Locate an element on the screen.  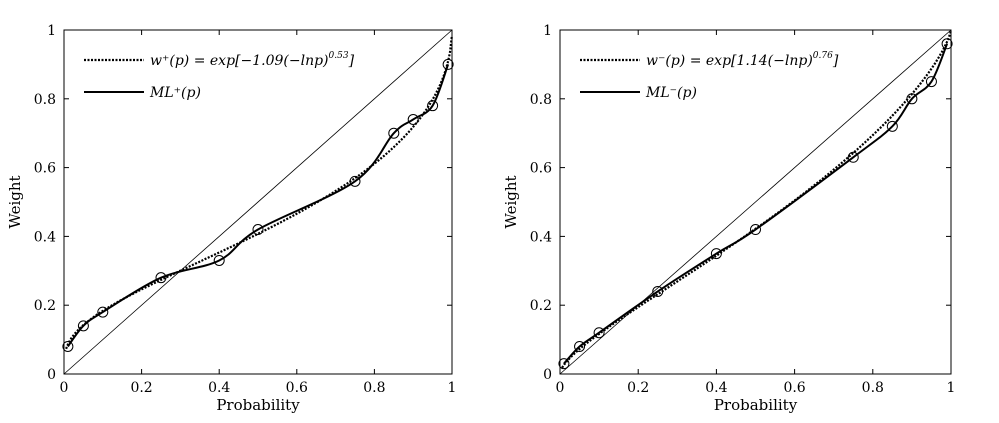
legend-label-main: w⁻(p) = exp[1.14(−lnp) is located at coordinates (729, 61).